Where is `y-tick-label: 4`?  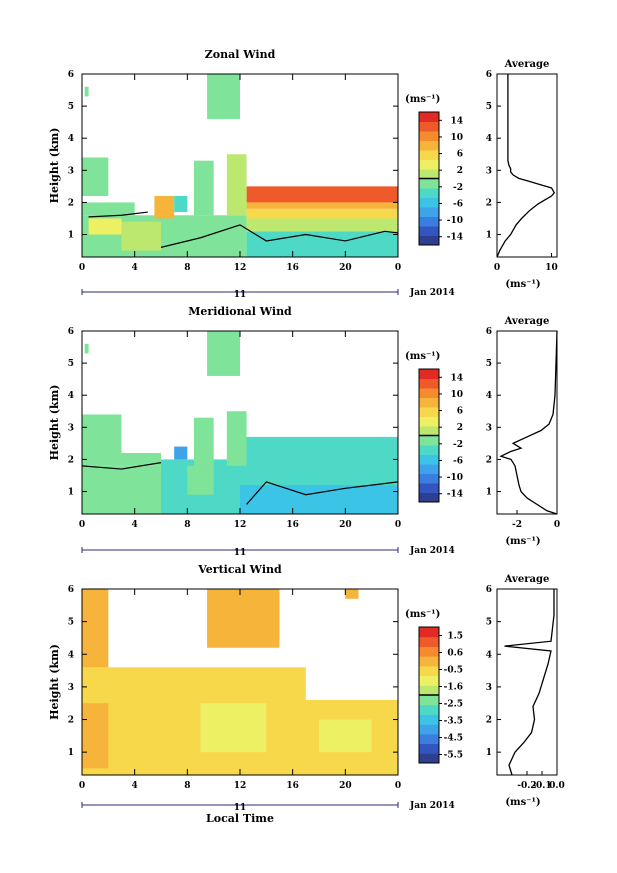
y-tick-label: 4 is located at coordinates (489, 139).